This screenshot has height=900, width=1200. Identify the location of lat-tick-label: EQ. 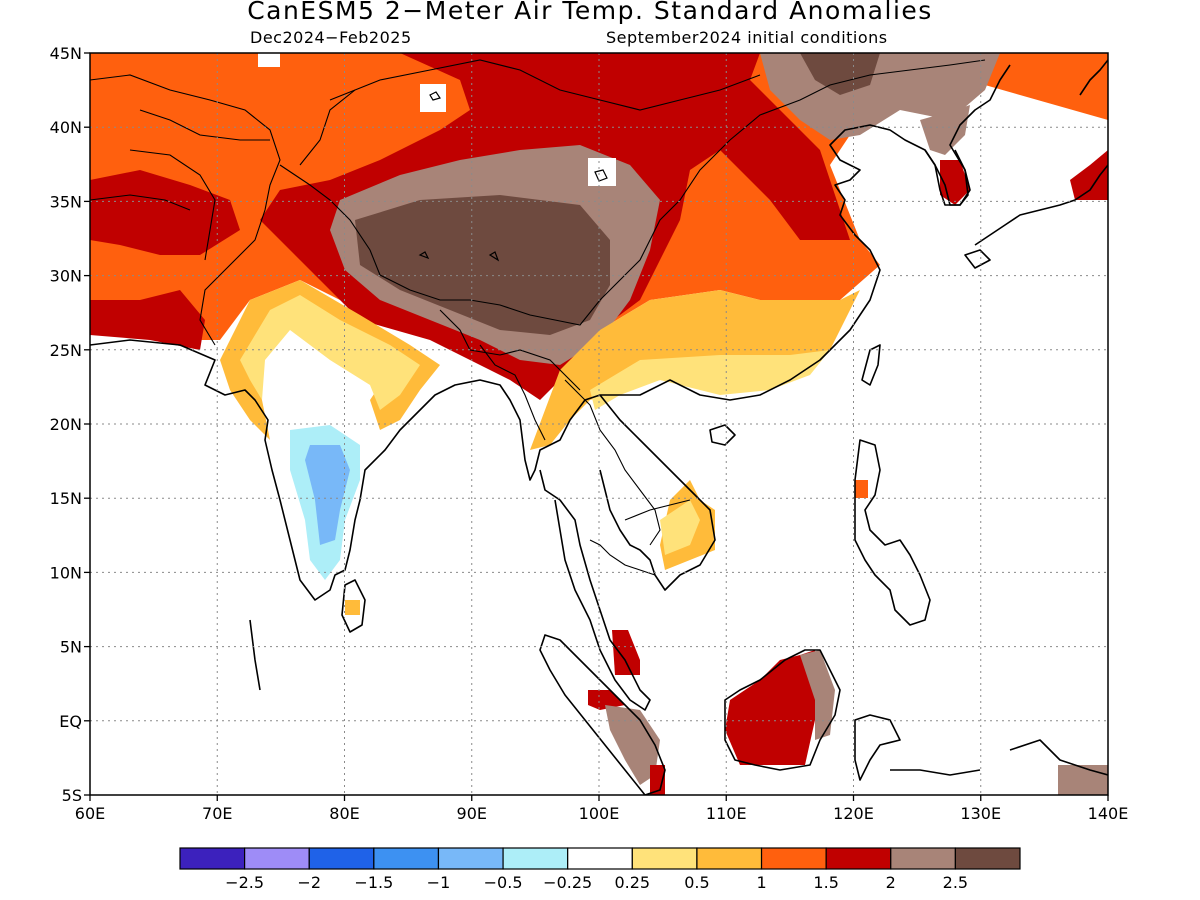
(70, 721).